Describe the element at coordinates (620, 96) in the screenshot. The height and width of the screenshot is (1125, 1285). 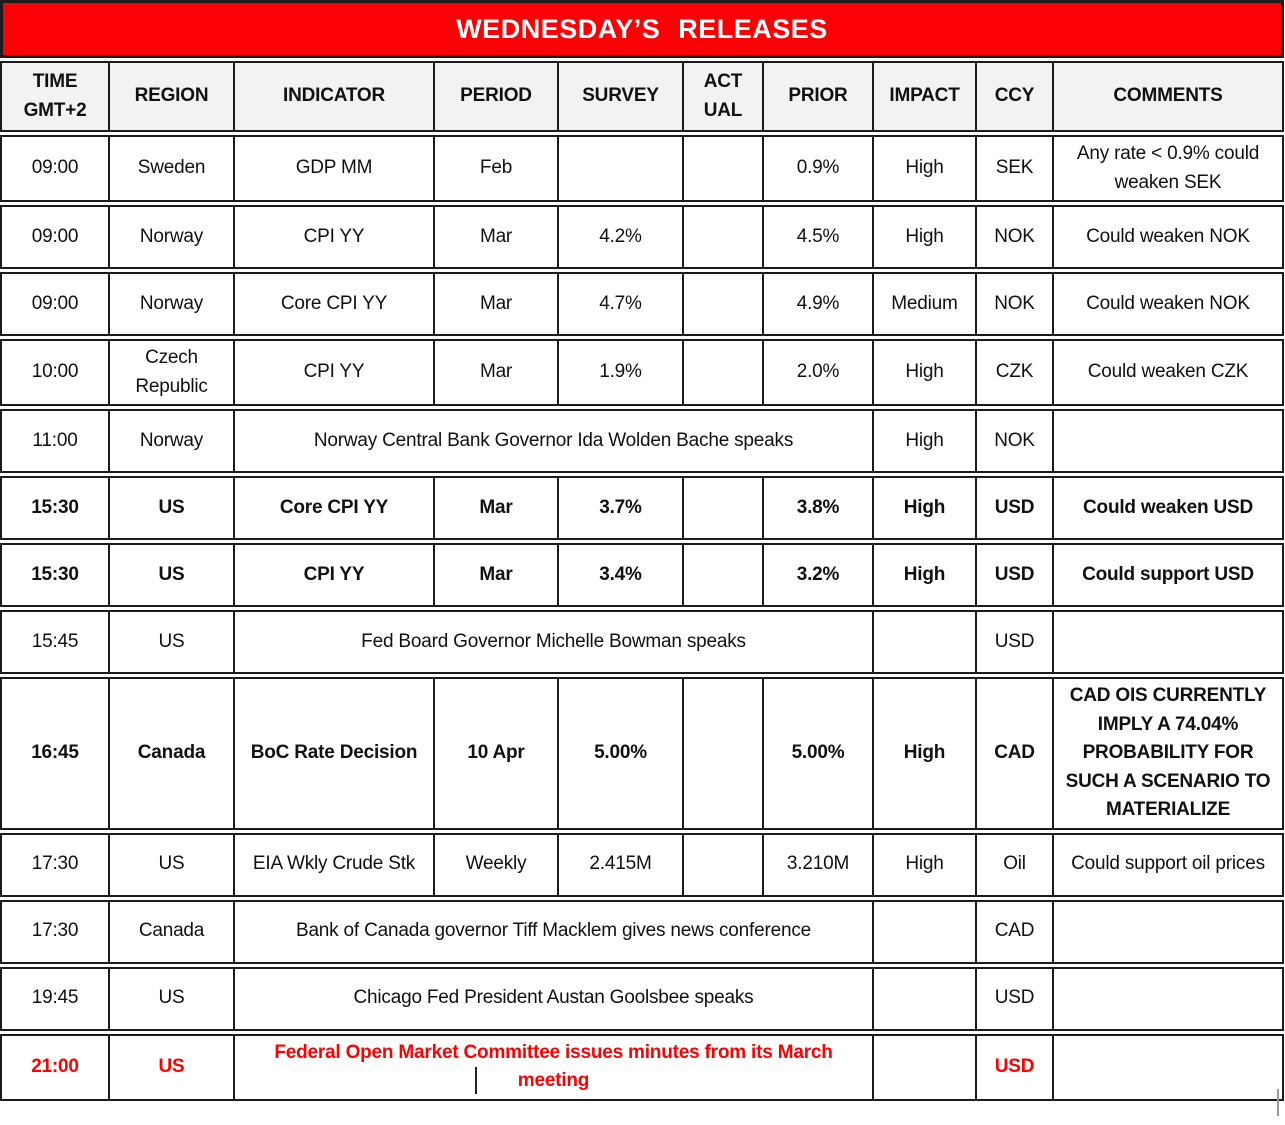
I see `column-header-survey: SURVEY` at that location.